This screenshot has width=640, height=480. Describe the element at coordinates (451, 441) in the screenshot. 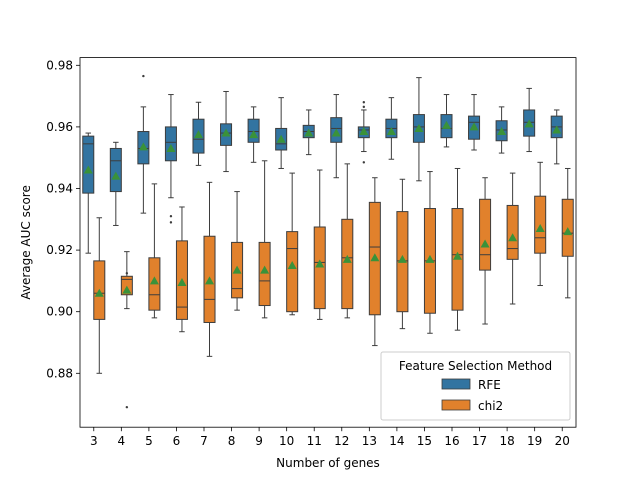

I see `x-tick-label-16: 16` at that location.